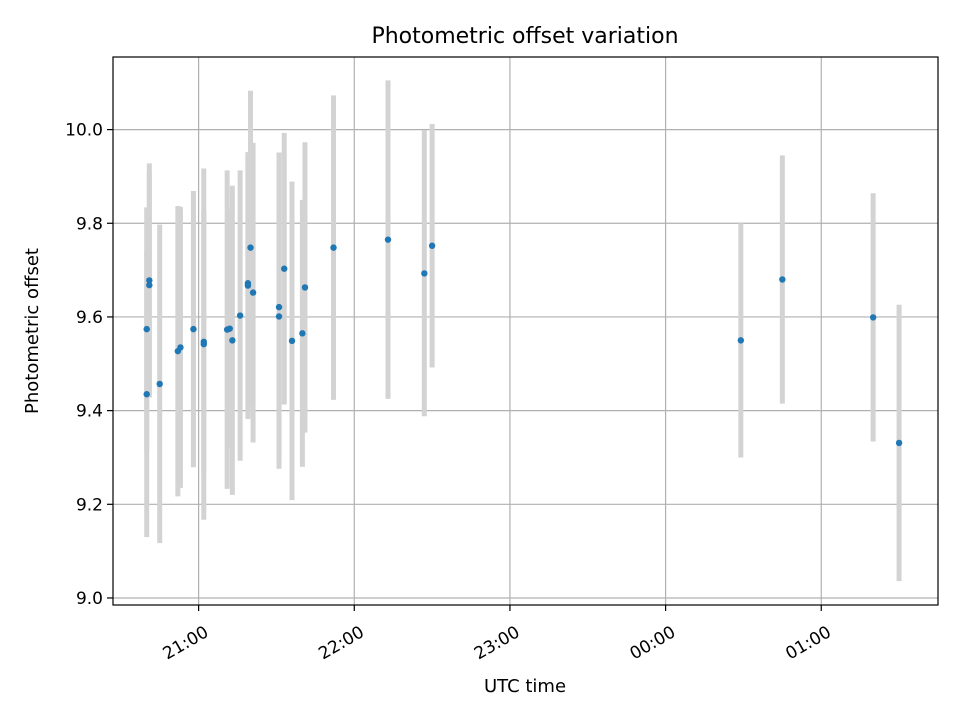 Image resolution: width=960 pixels, height=720 pixels. Describe the element at coordinates (84, 131) in the screenshot. I see `y-tick-label: 10.0` at that location.